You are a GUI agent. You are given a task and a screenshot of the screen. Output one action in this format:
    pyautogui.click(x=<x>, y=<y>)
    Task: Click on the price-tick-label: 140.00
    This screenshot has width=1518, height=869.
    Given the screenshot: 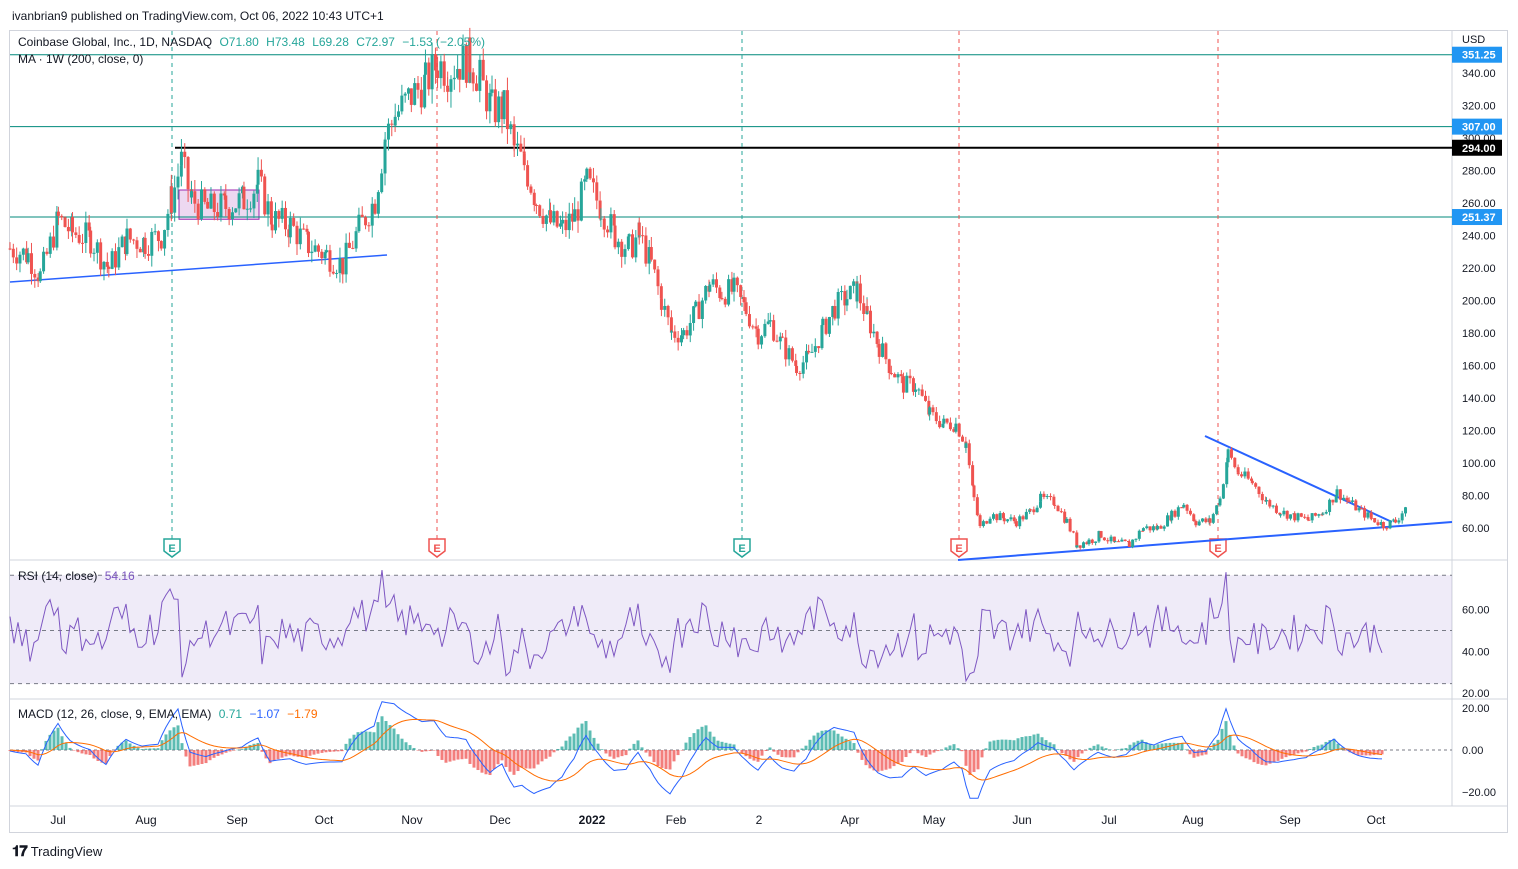 What is the action you would take?
    pyautogui.click(x=1479, y=399)
    